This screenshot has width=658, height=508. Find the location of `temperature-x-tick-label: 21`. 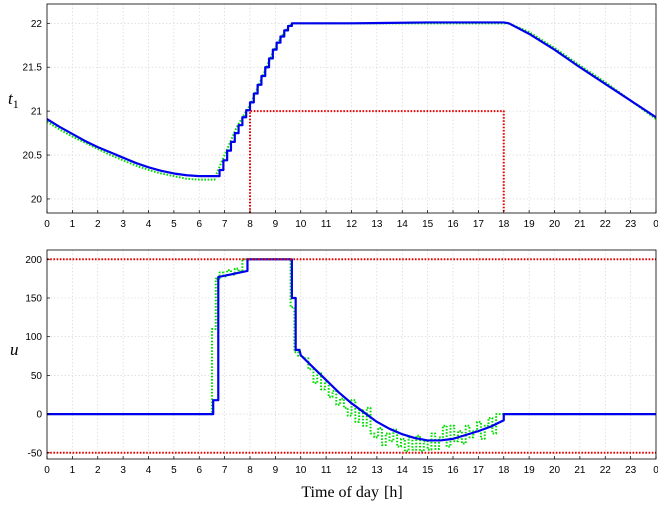

temperature-x-tick-label: 21 is located at coordinates (580, 224).